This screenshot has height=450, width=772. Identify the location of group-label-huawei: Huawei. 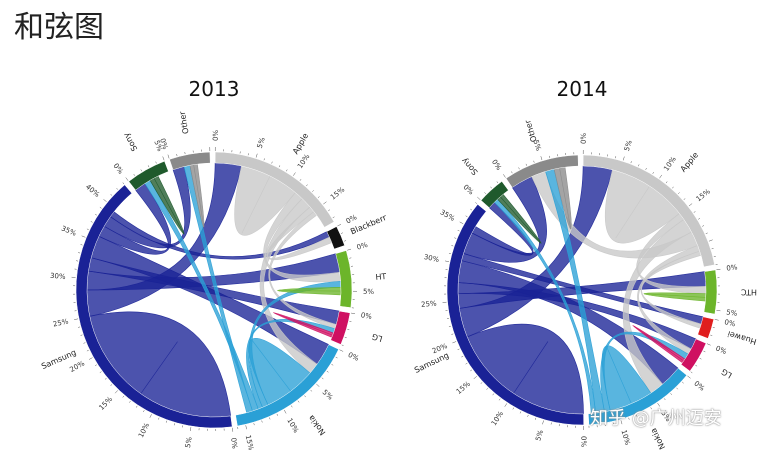
(742, 337).